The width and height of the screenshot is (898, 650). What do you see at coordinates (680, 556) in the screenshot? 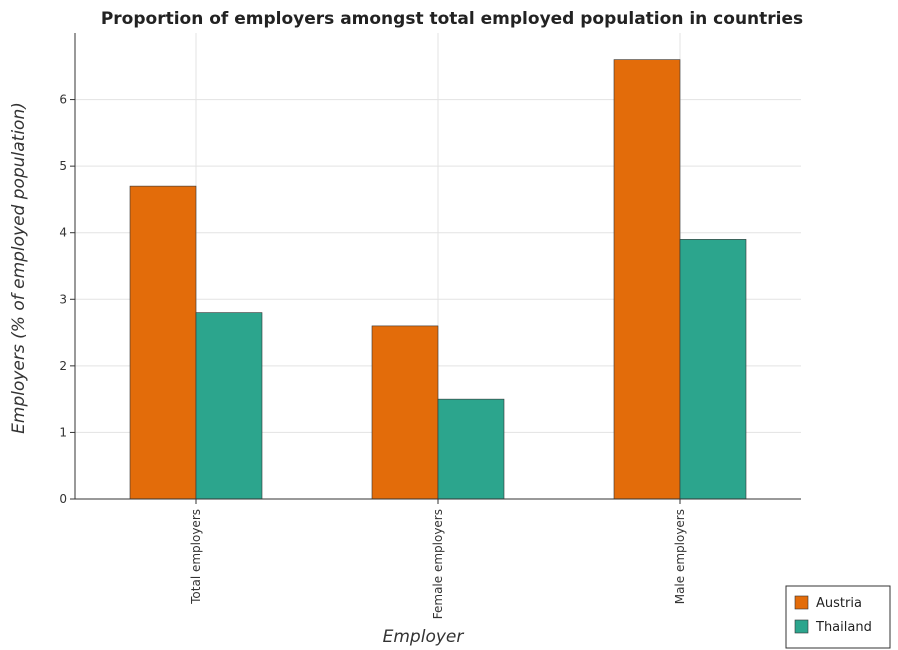
I see `x-tick-label: Male employers` at bounding box center [680, 556].